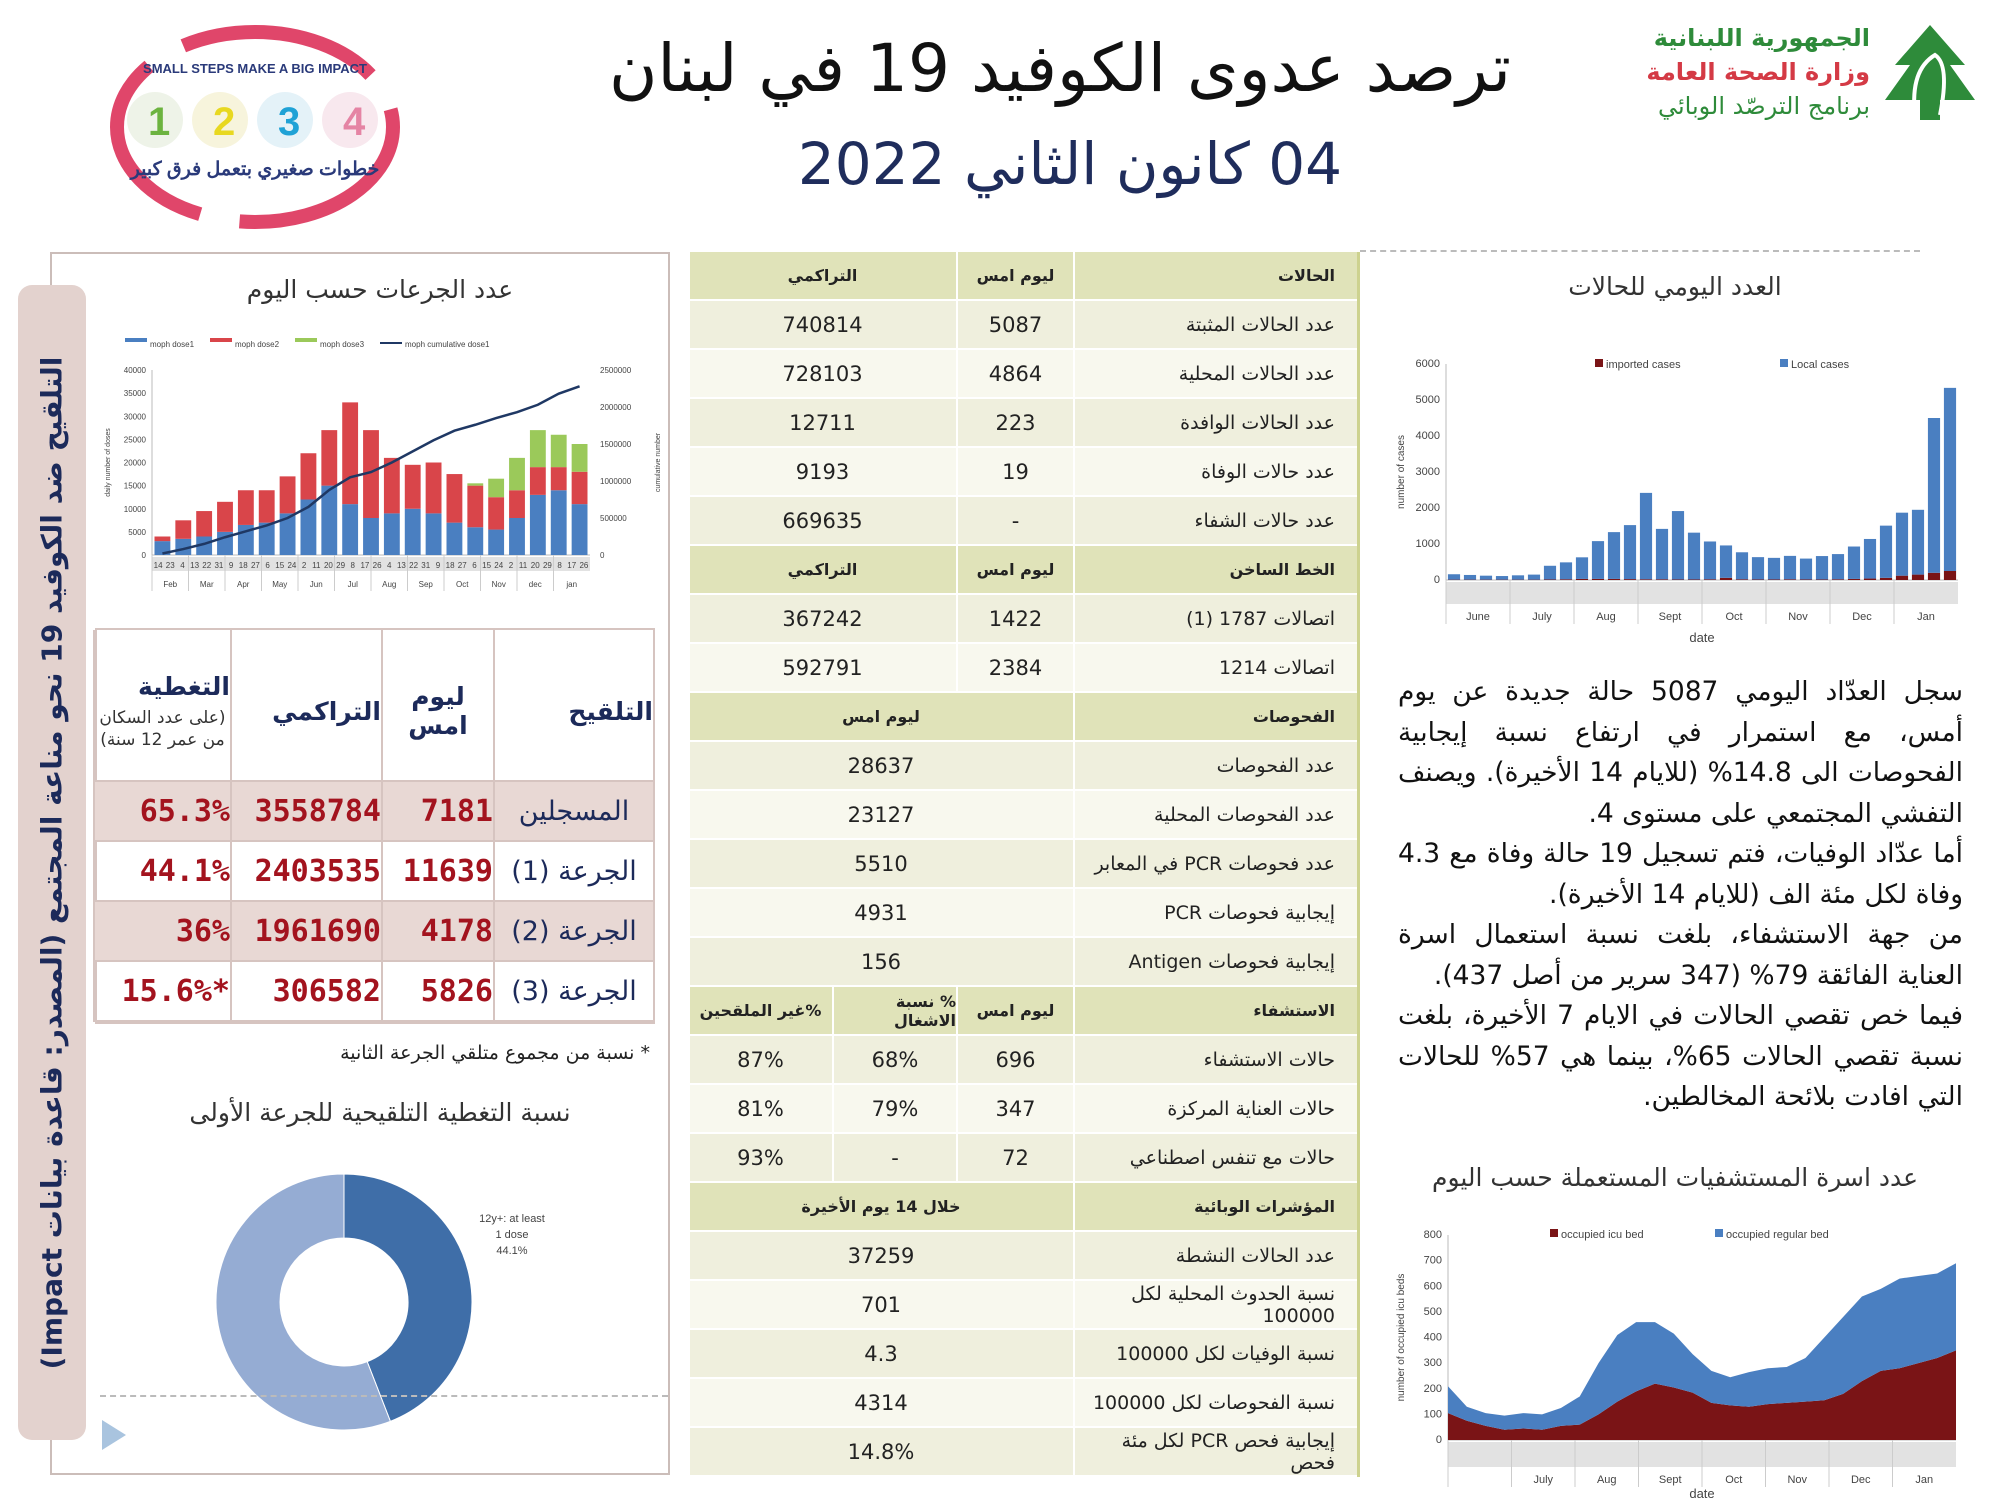 The height and width of the screenshot is (1500, 2000). Describe the element at coordinates (305, 992) in the screenshot. I see `vaccine-row-cumulative: 306582` at that location.